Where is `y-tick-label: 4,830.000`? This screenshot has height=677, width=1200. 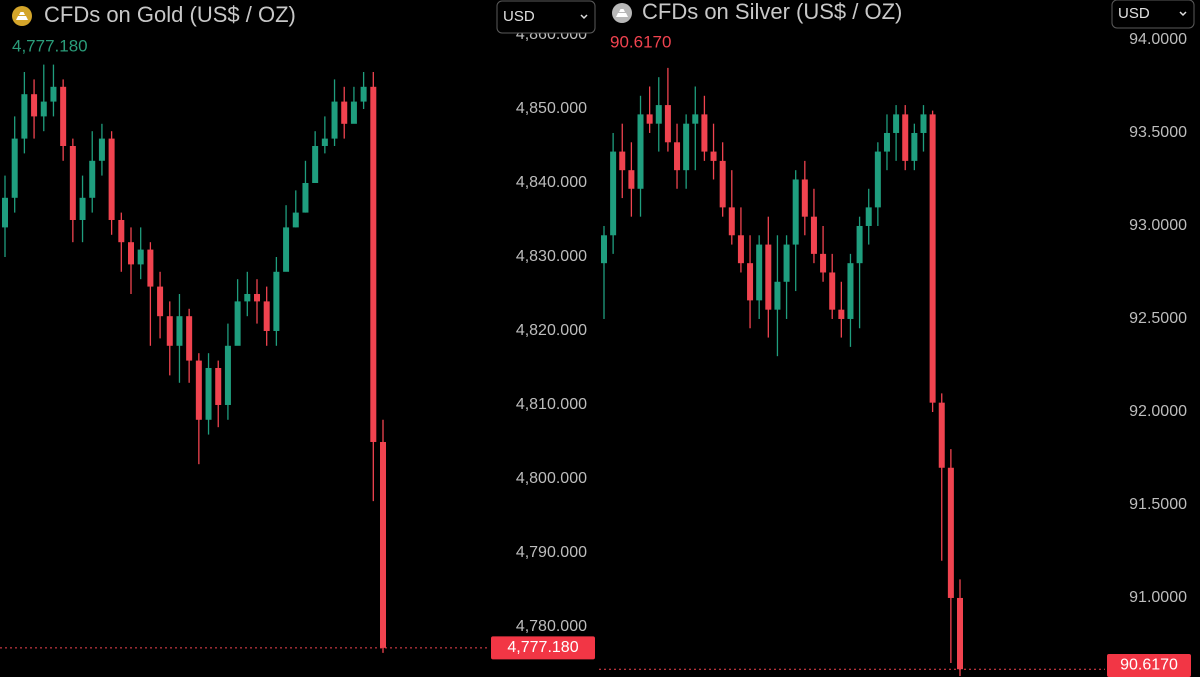 y-tick-label: 4,830.000 is located at coordinates (551, 256).